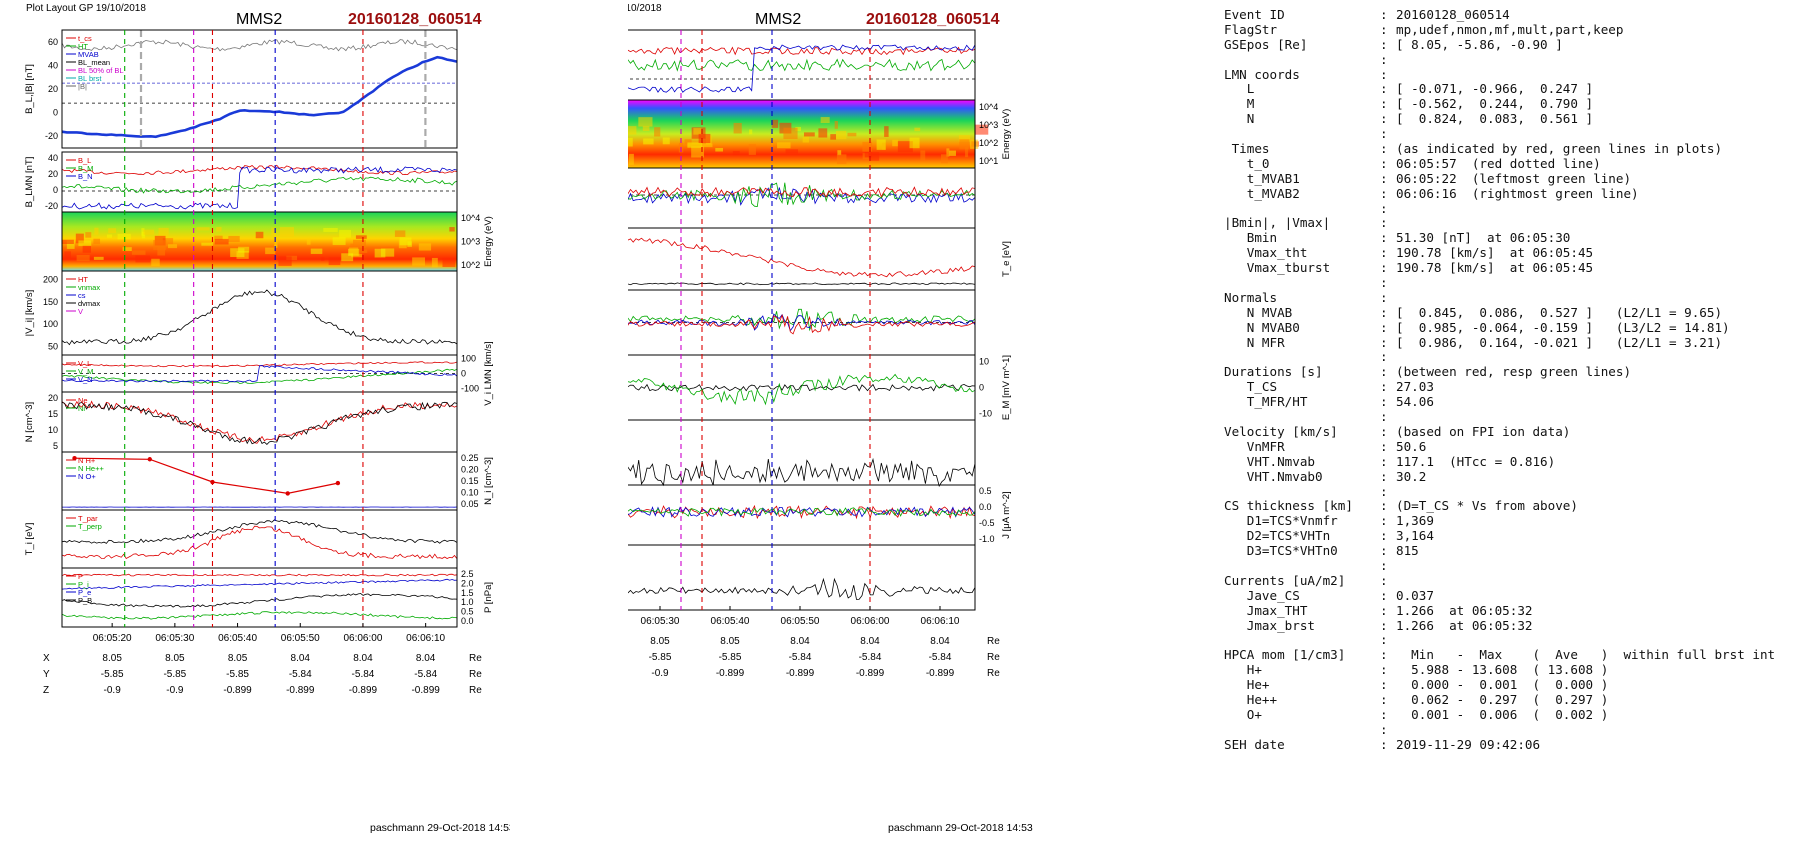  I want to click on info-value: 190.78 [km/s] at 06:05:45, so click(1495, 268).